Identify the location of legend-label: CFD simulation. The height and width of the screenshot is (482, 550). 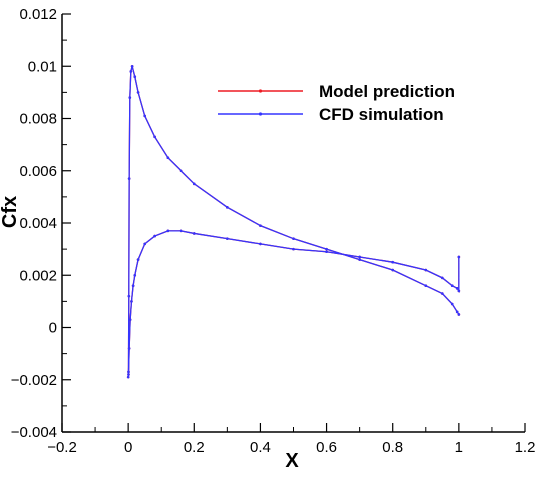
(381, 114).